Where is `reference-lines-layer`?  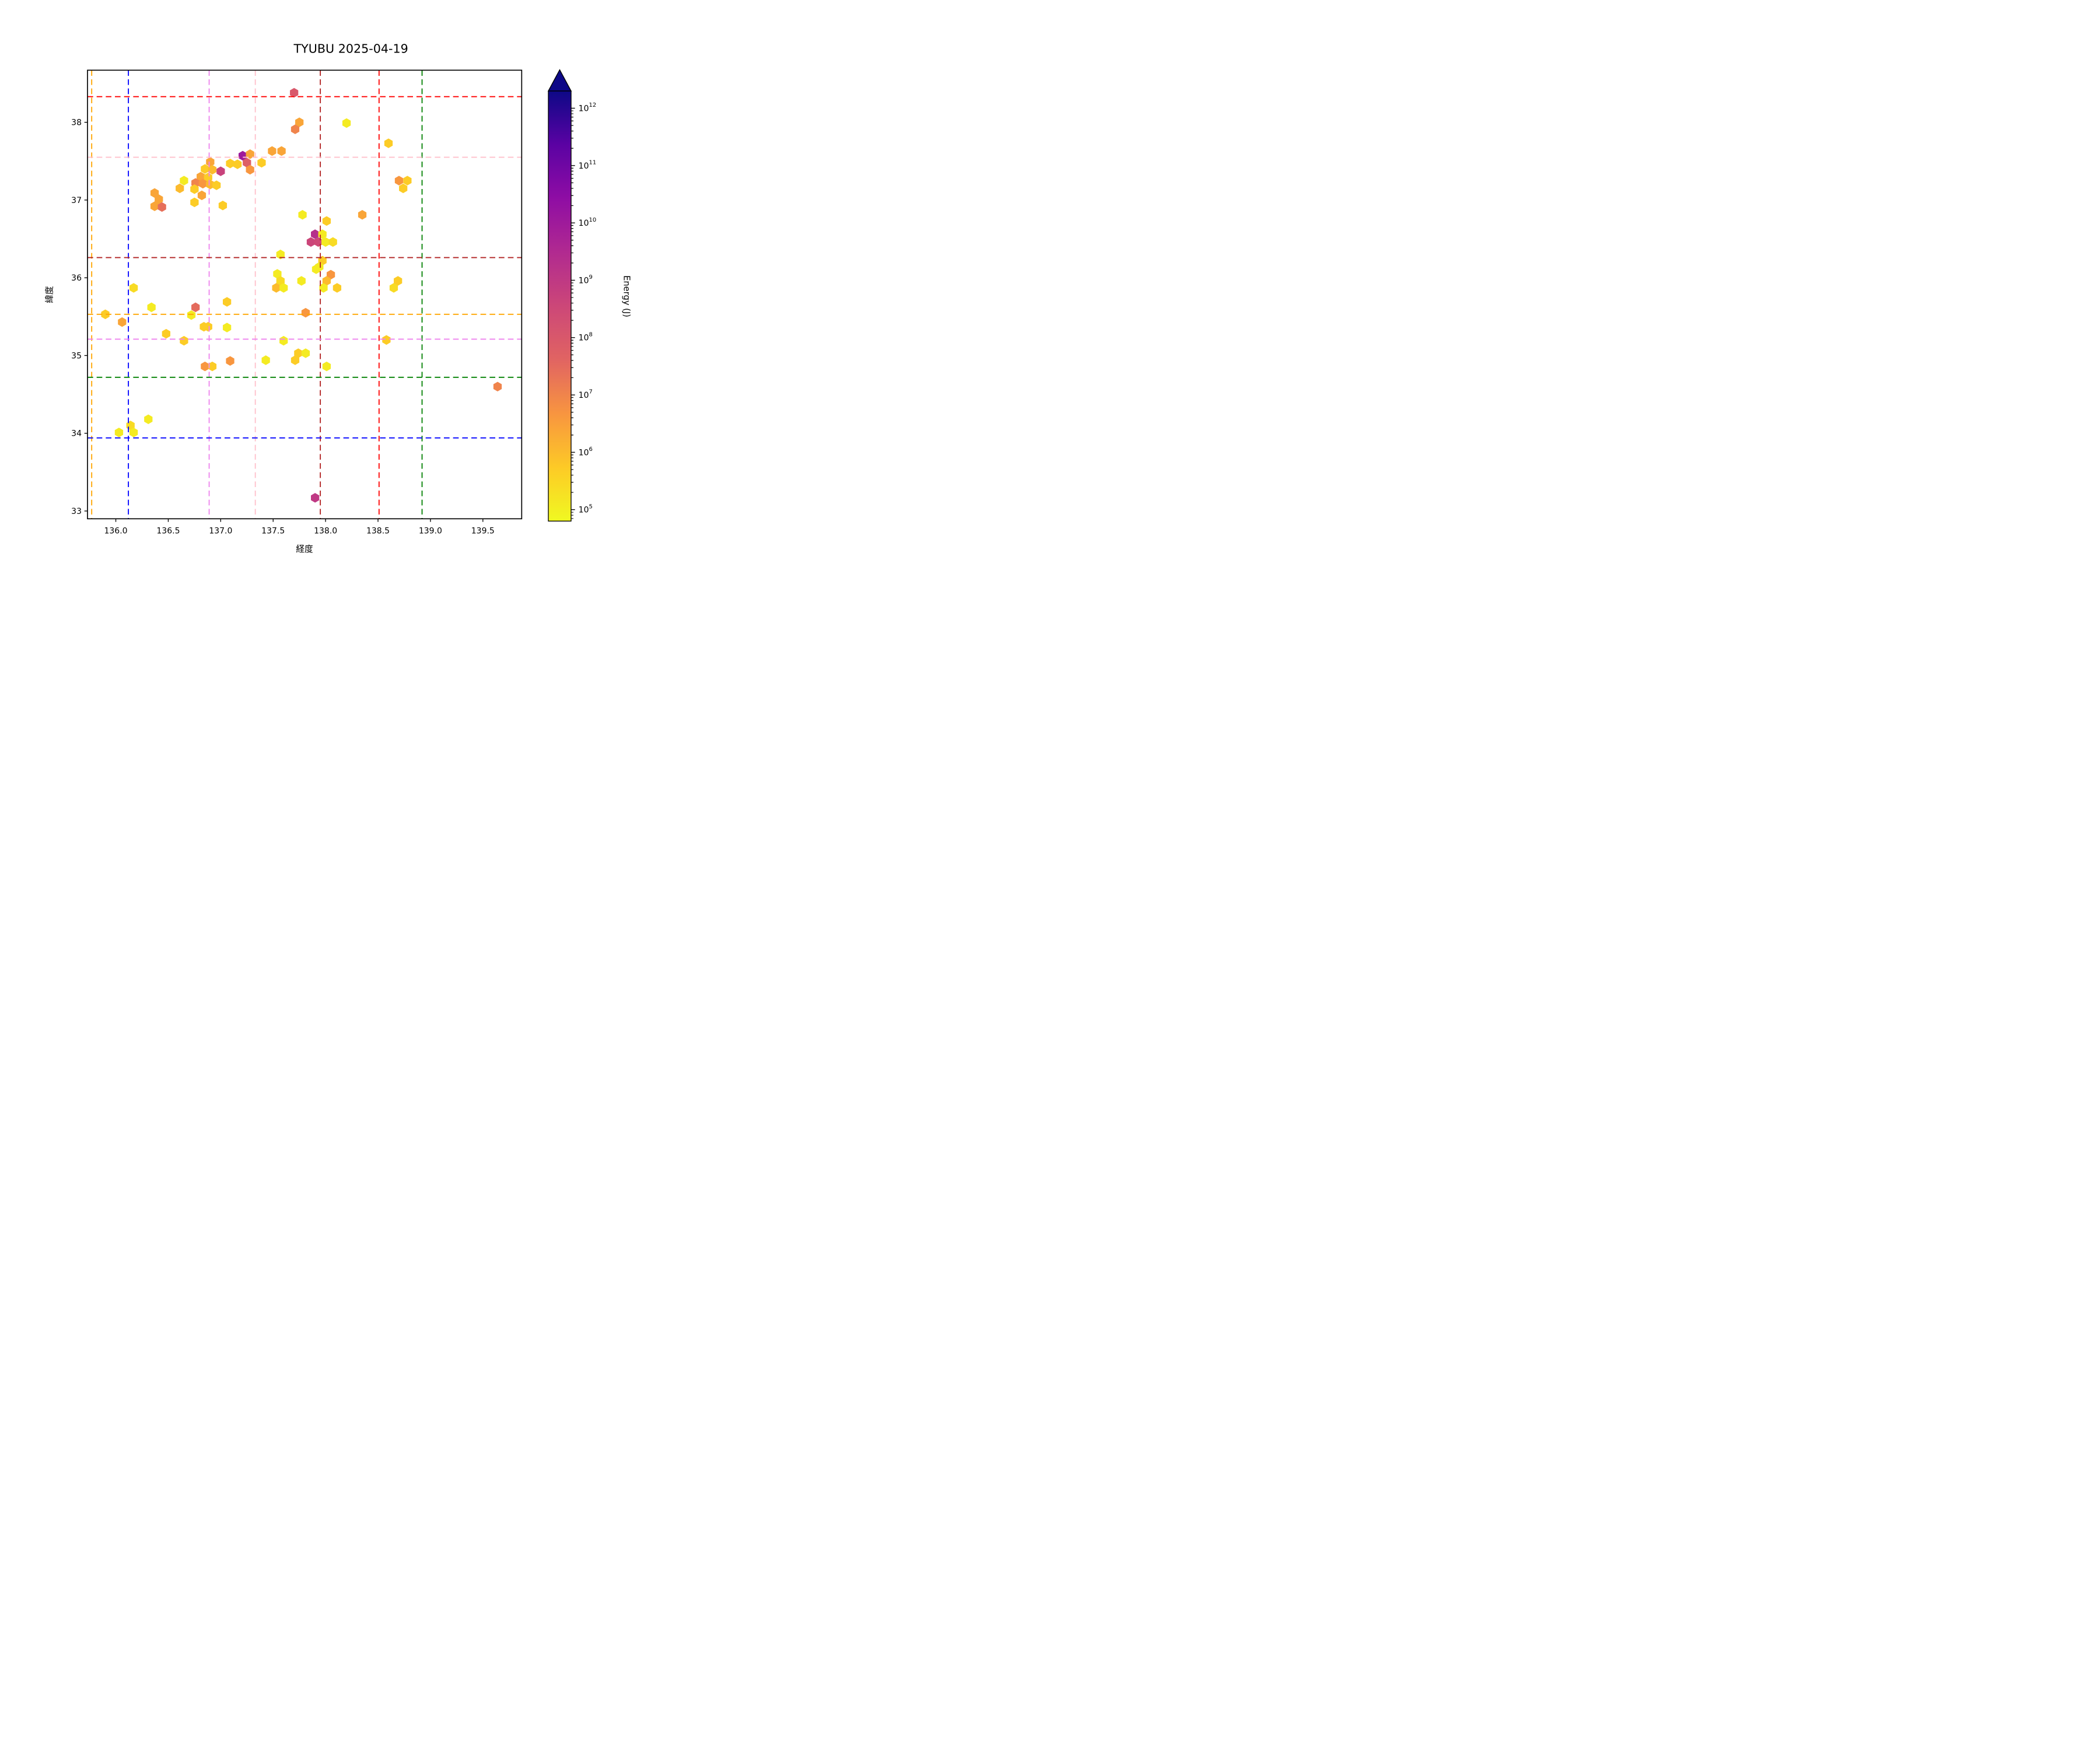 reference-lines-layer is located at coordinates (305, 294).